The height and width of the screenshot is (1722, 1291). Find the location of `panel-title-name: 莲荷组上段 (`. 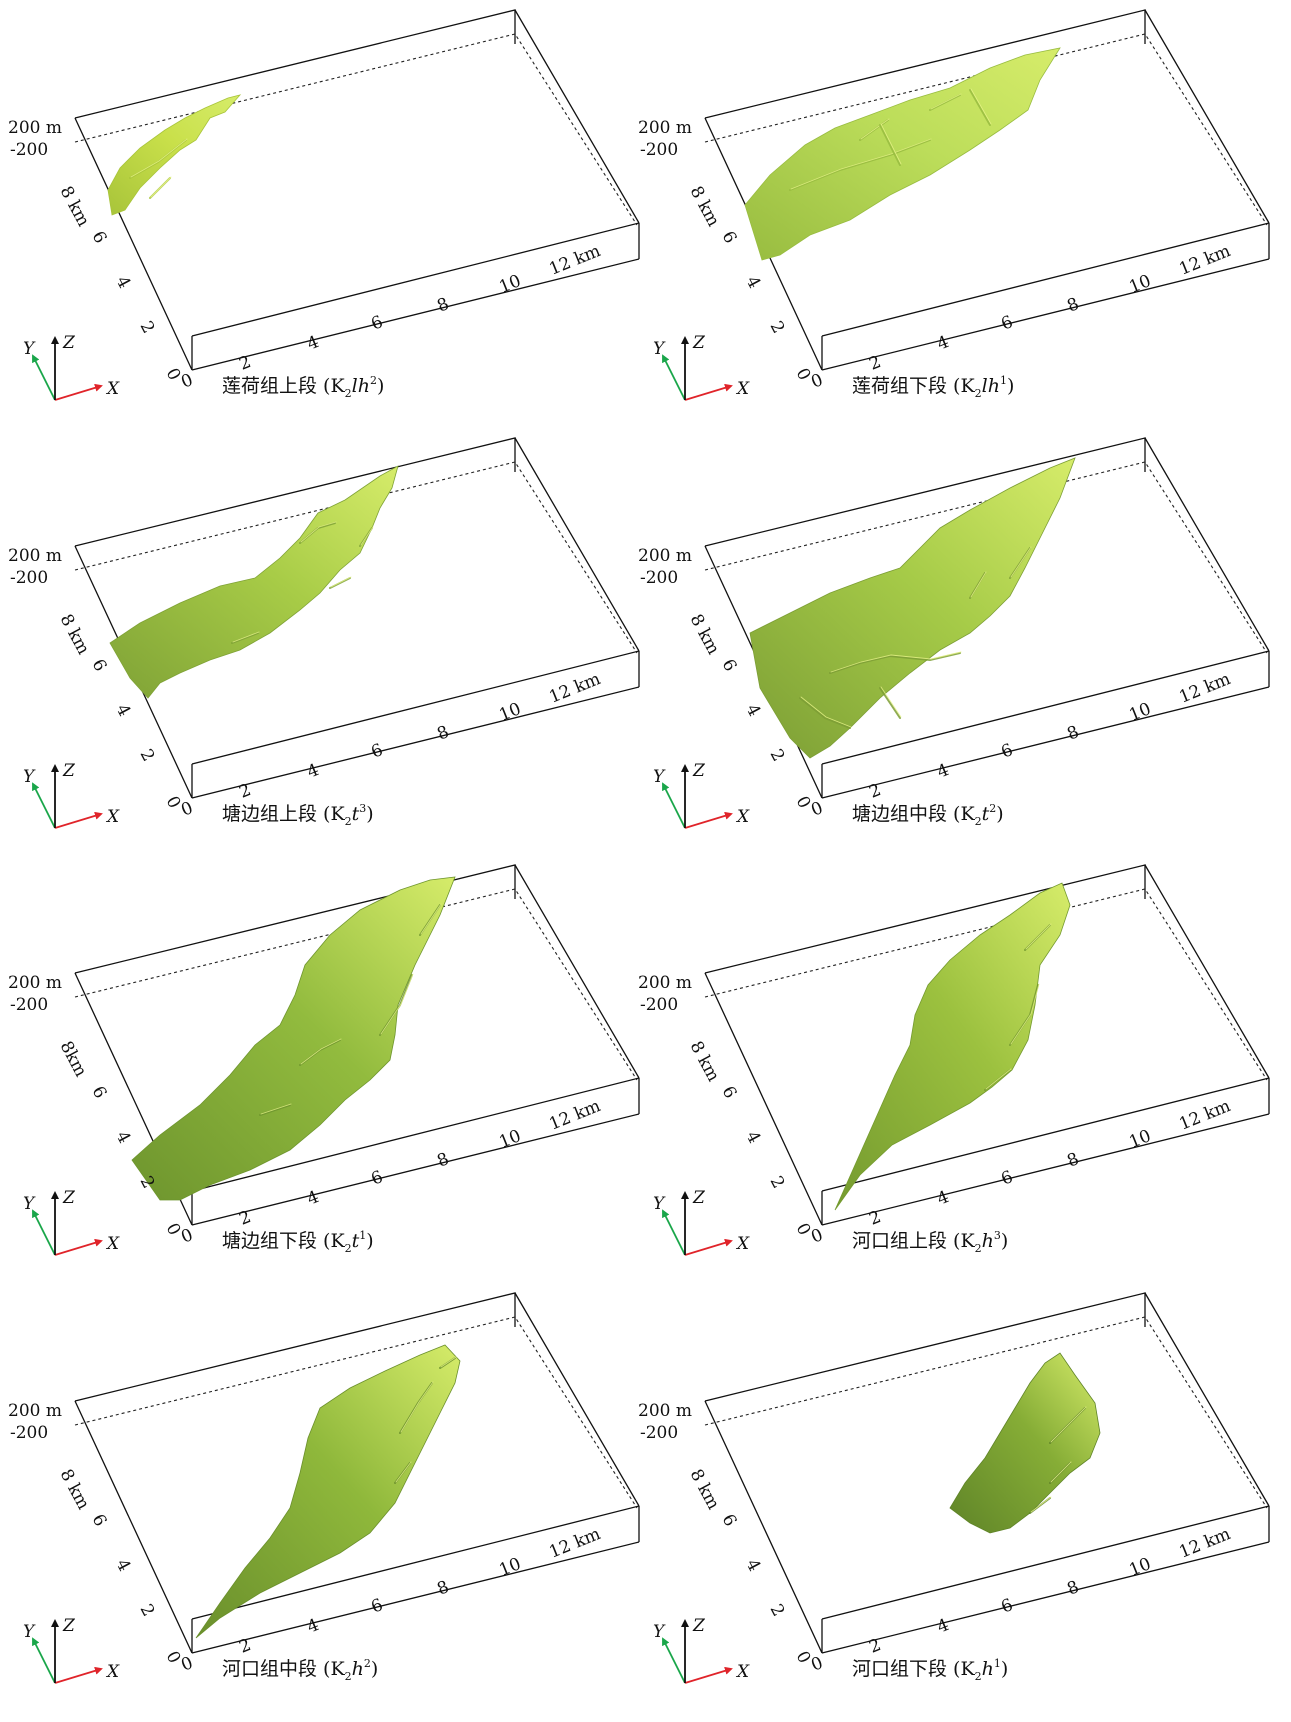

panel-title-name: 莲荷组上段 ( is located at coordinates (276, 386).